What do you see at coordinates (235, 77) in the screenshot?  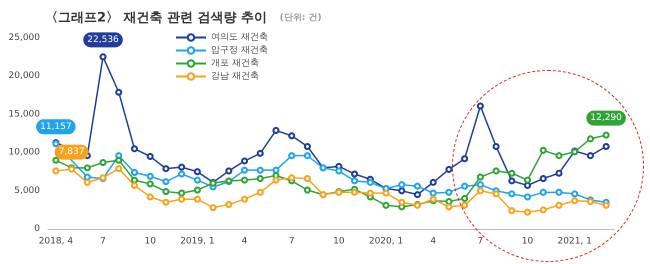 I see `legend-label: 강남 재건축` at bounding box center [235, 77].